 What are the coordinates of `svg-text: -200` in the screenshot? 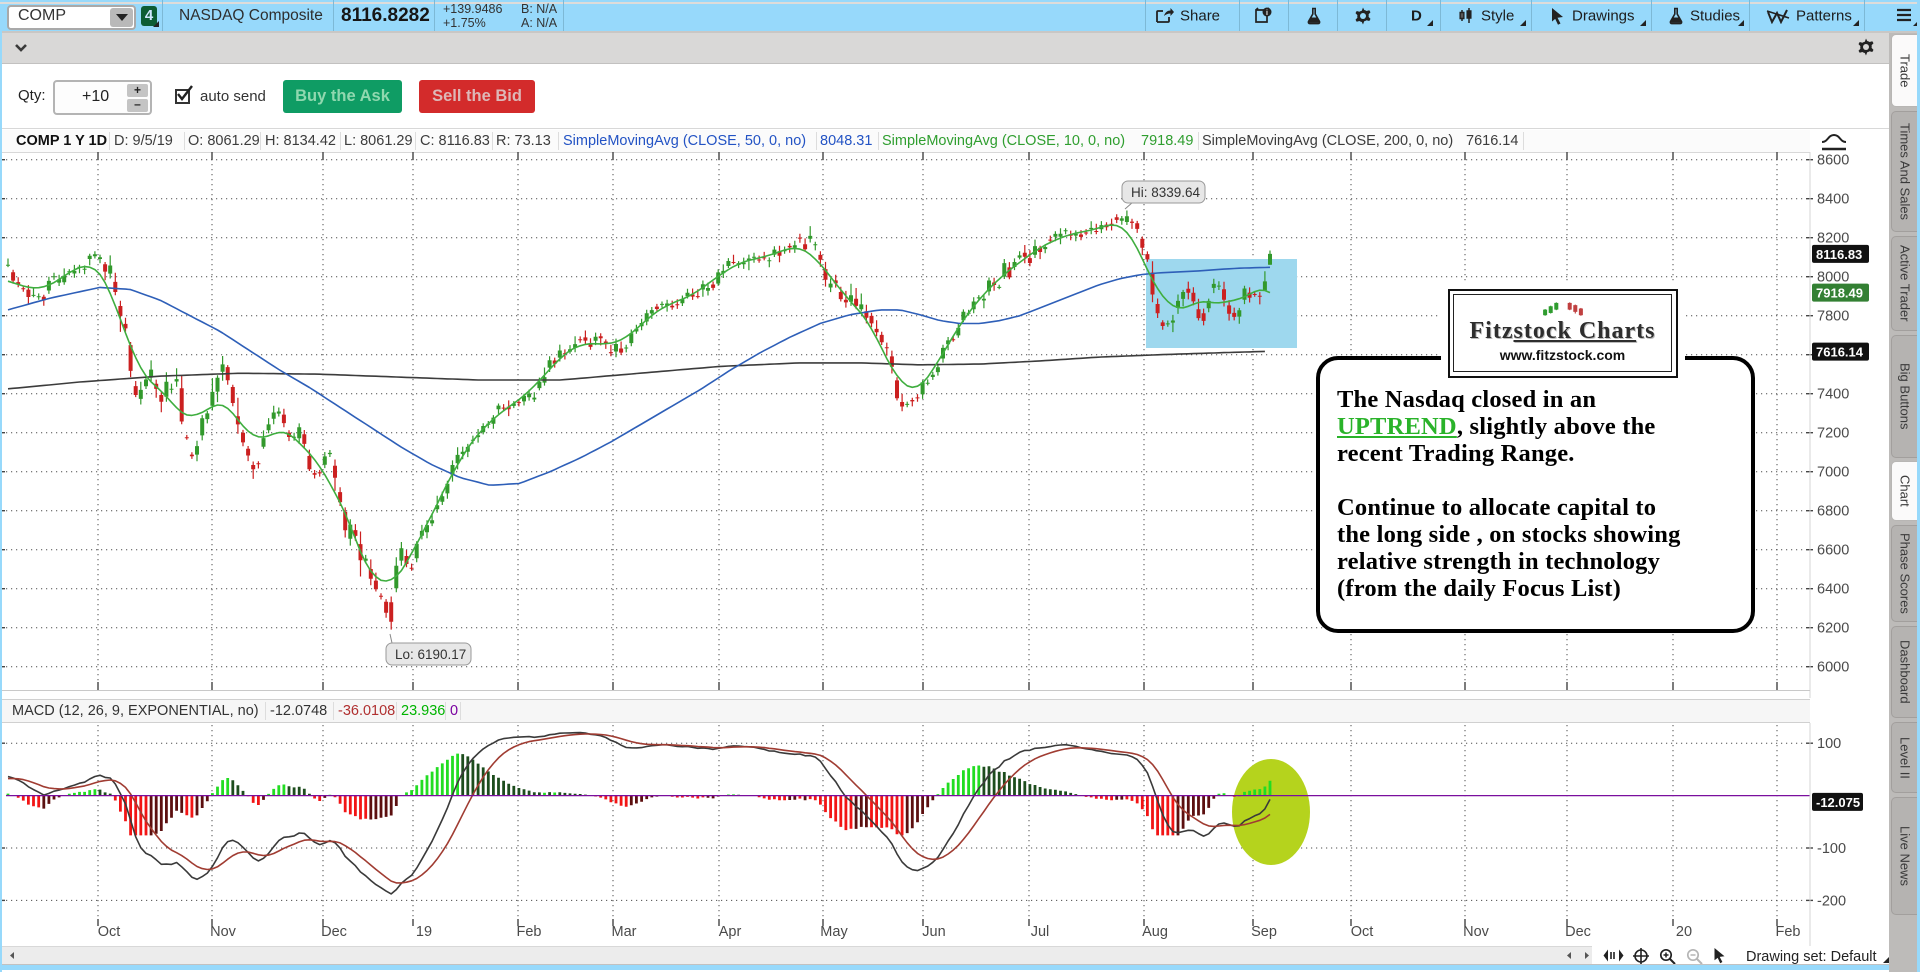 It's located at (1831, 901).